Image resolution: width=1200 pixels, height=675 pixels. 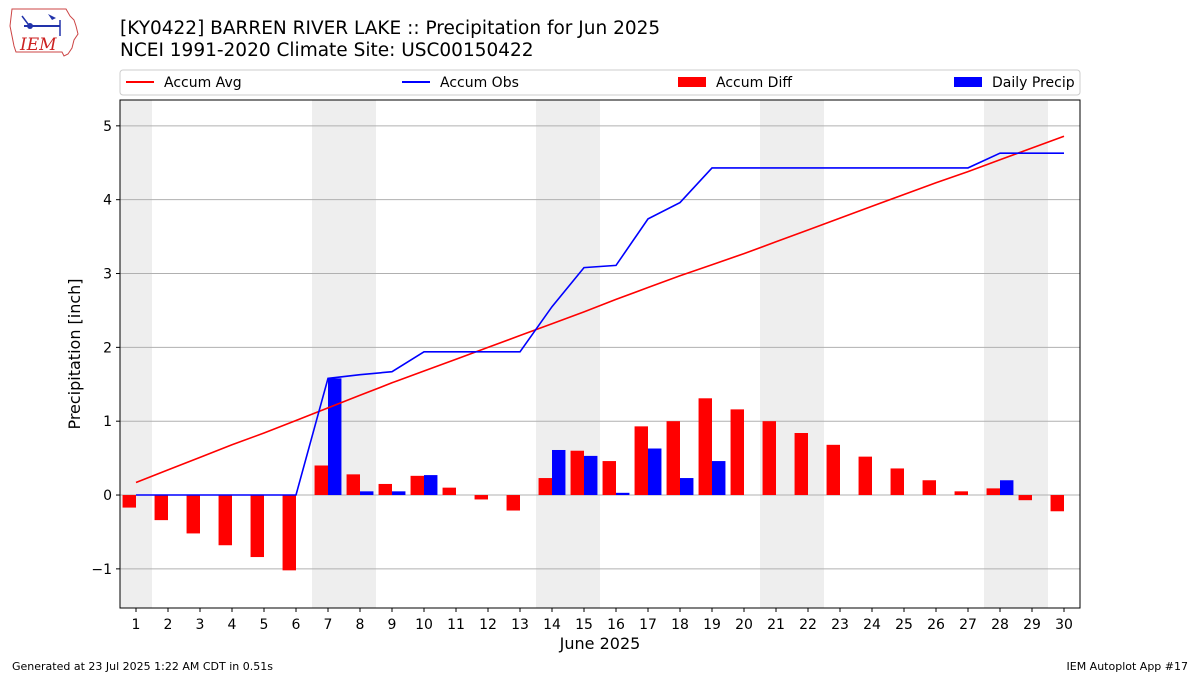 What do you see at coordinates (107, 127) in the screenshot?
I see `y-tick-label: 5` at bounding box center [107, 127].